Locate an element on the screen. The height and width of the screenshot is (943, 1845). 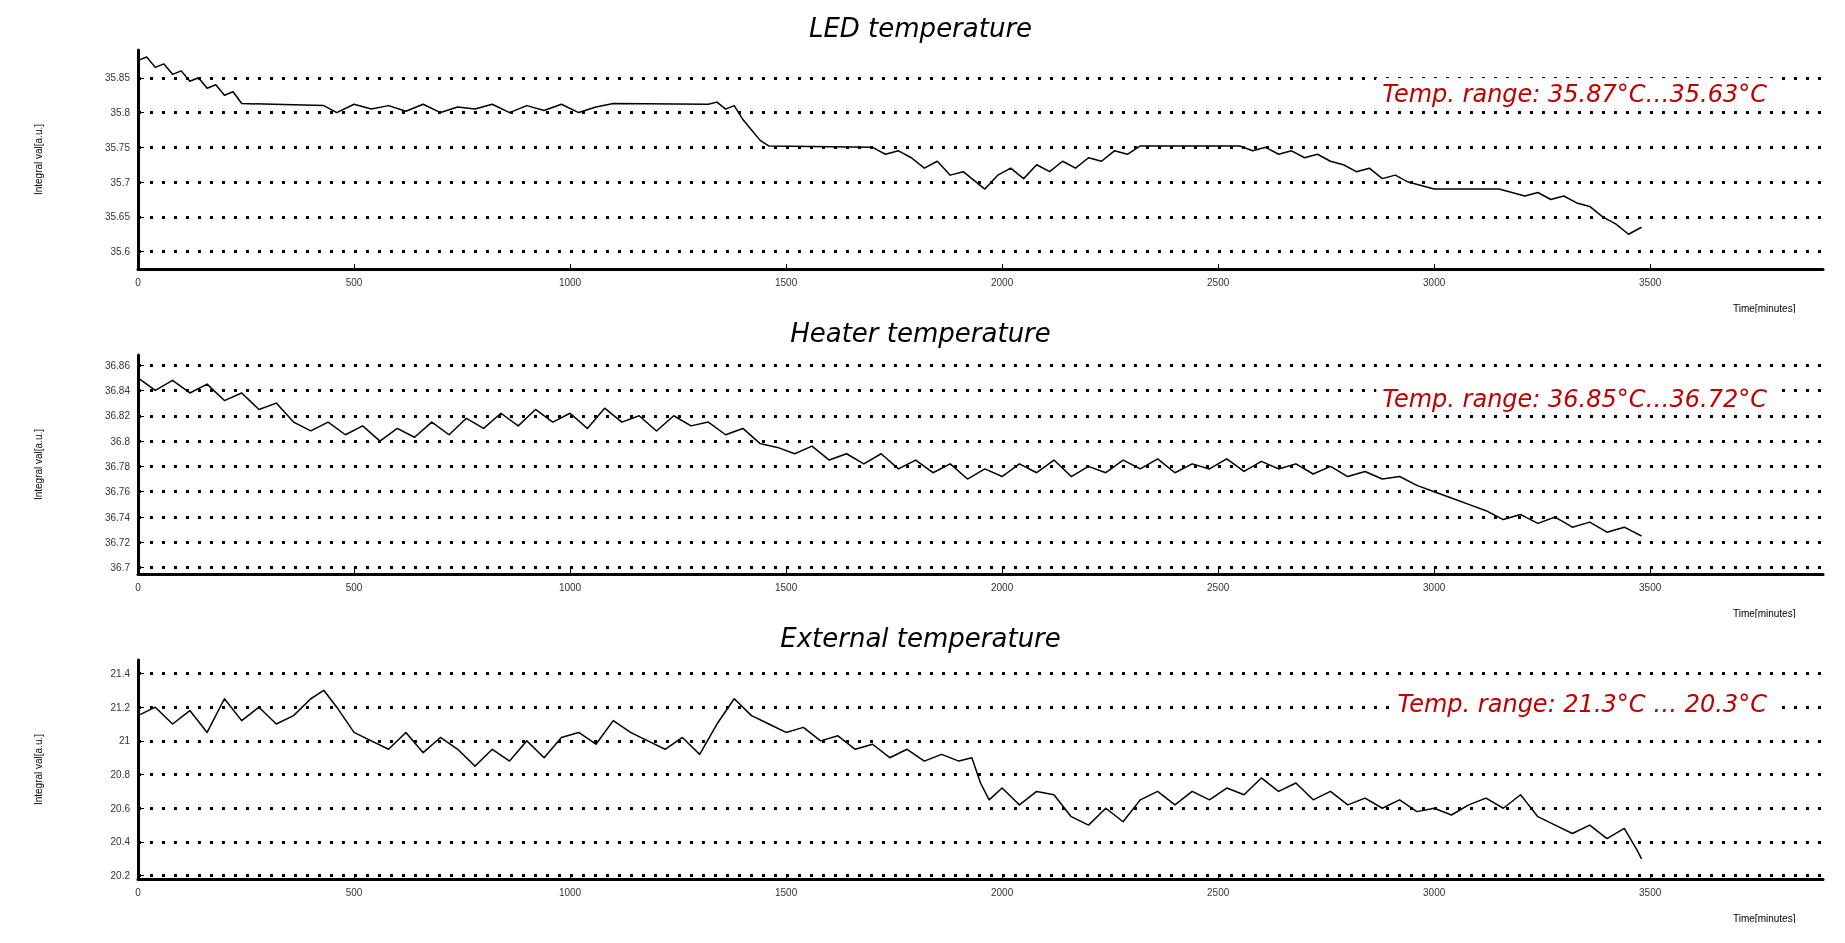
y-tick-label: 20.8 is located at coordinates (120, 775).